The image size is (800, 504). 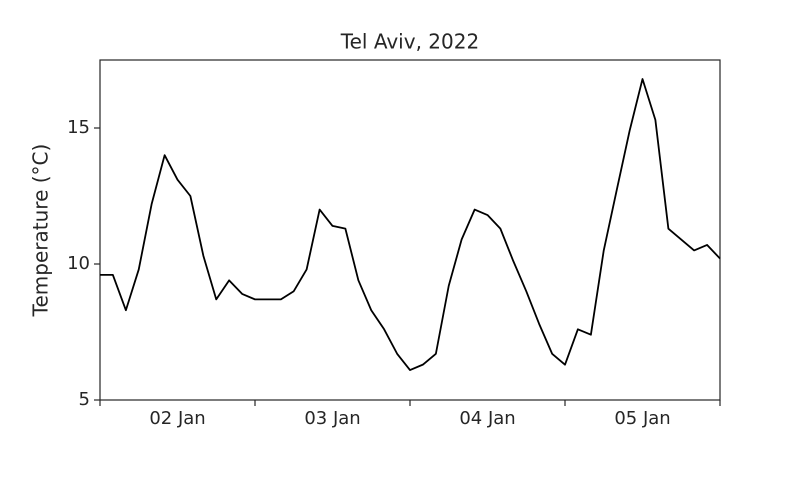 I want to click on x-tick-label: 03 Jan, so click(x=332, y=418).